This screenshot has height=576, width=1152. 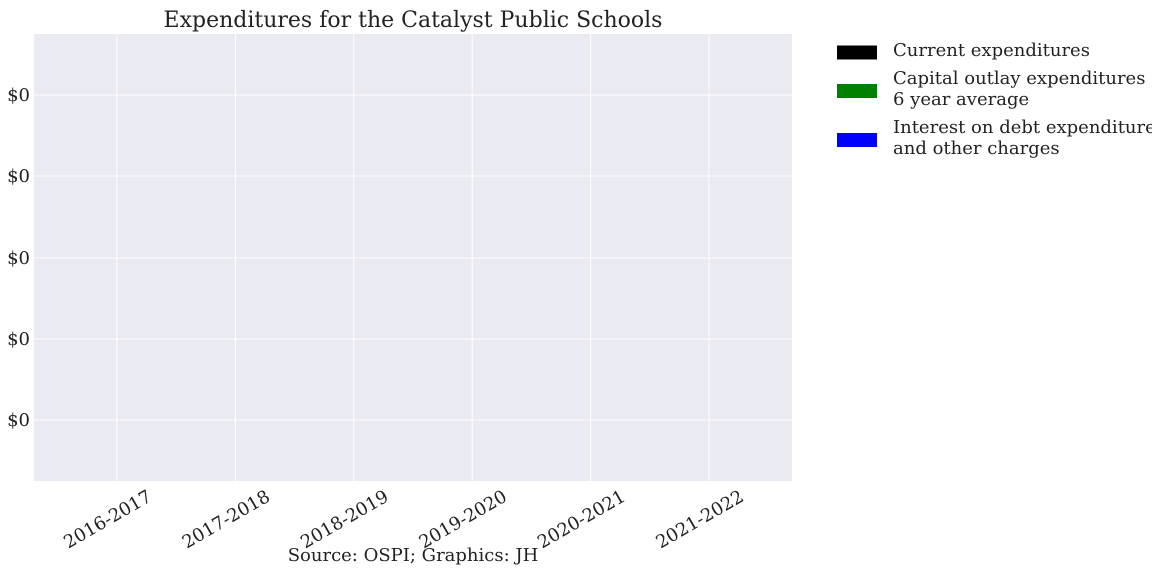 I want to click on x-tick-label: 2019-2020, so click(x=463, y=519).